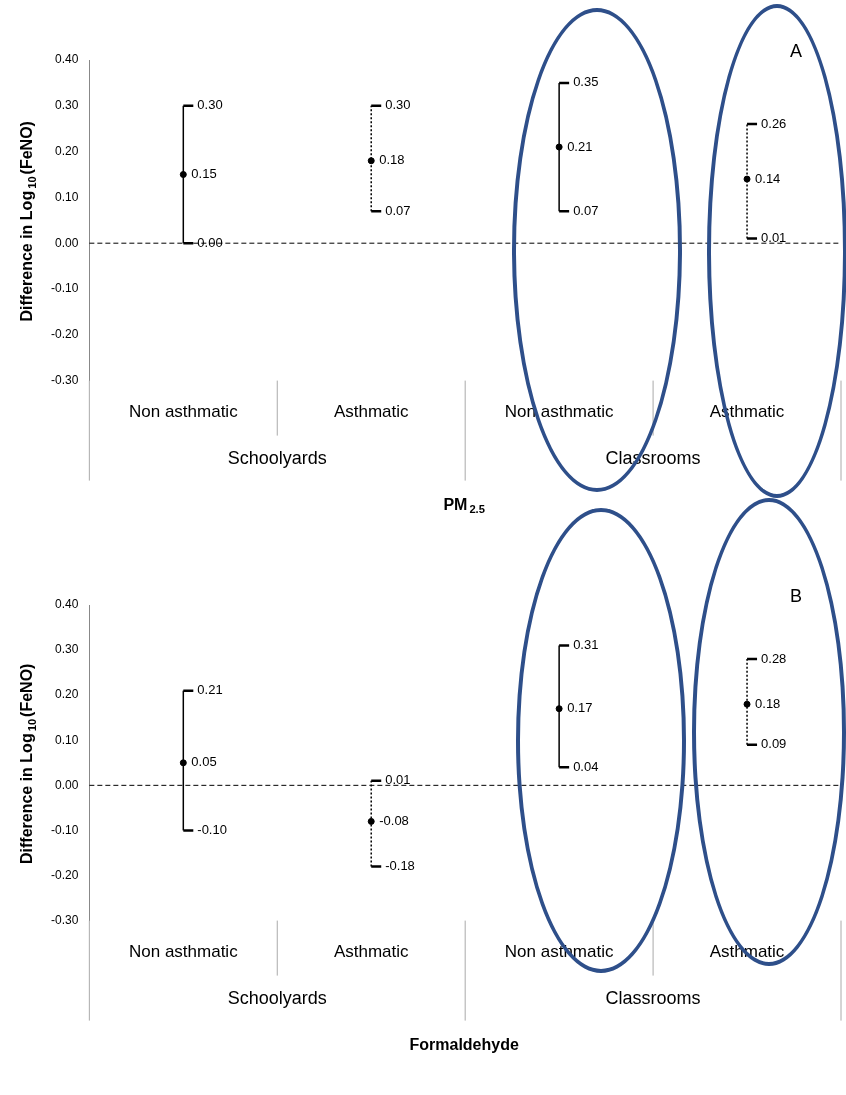 Image resolution: width=846 pixels, height=1095 pixels. Describe the element at coordinates (204, 174) in the screenshot. I see `data-label: 0.15` at that location.